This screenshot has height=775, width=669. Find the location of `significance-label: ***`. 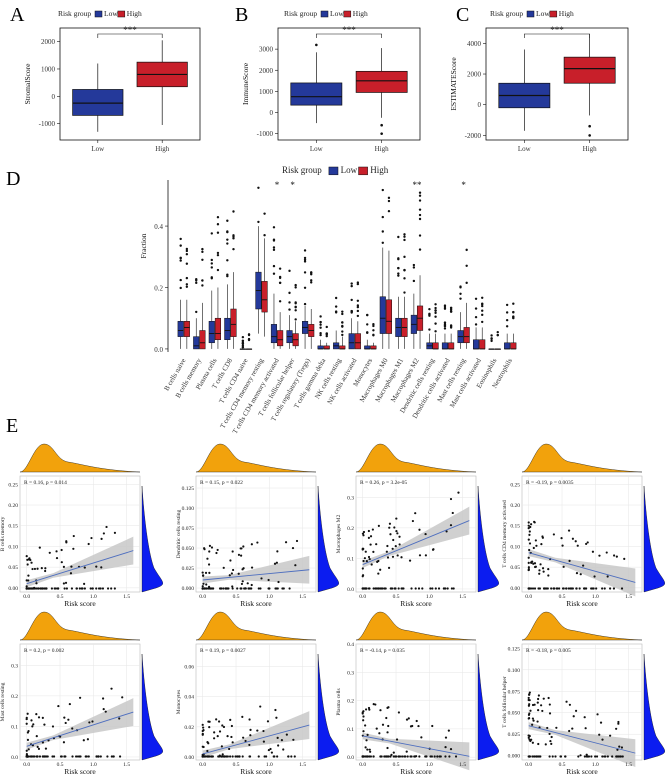

significance-label: *** is located at coordinates (557, 30).